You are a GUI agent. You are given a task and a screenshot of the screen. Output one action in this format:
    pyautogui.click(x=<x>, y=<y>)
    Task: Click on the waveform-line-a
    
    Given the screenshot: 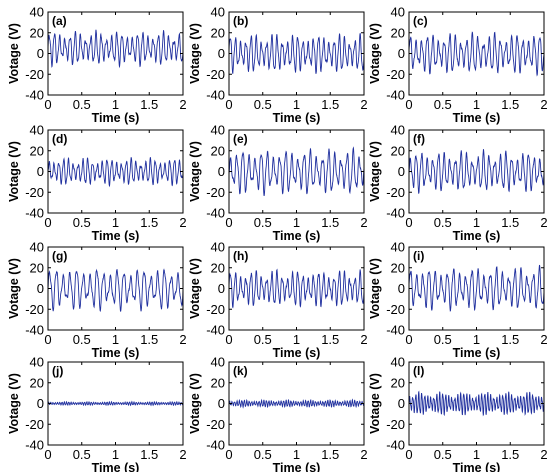 What is the action you would take?
    pyautogui.click(x=115, y=49)
    